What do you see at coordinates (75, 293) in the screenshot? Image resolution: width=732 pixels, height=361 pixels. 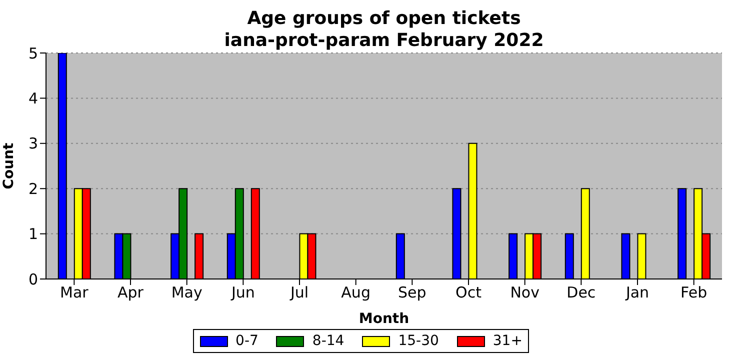 I see `x-tick-label: Mar` at bounding box center [75, 293].